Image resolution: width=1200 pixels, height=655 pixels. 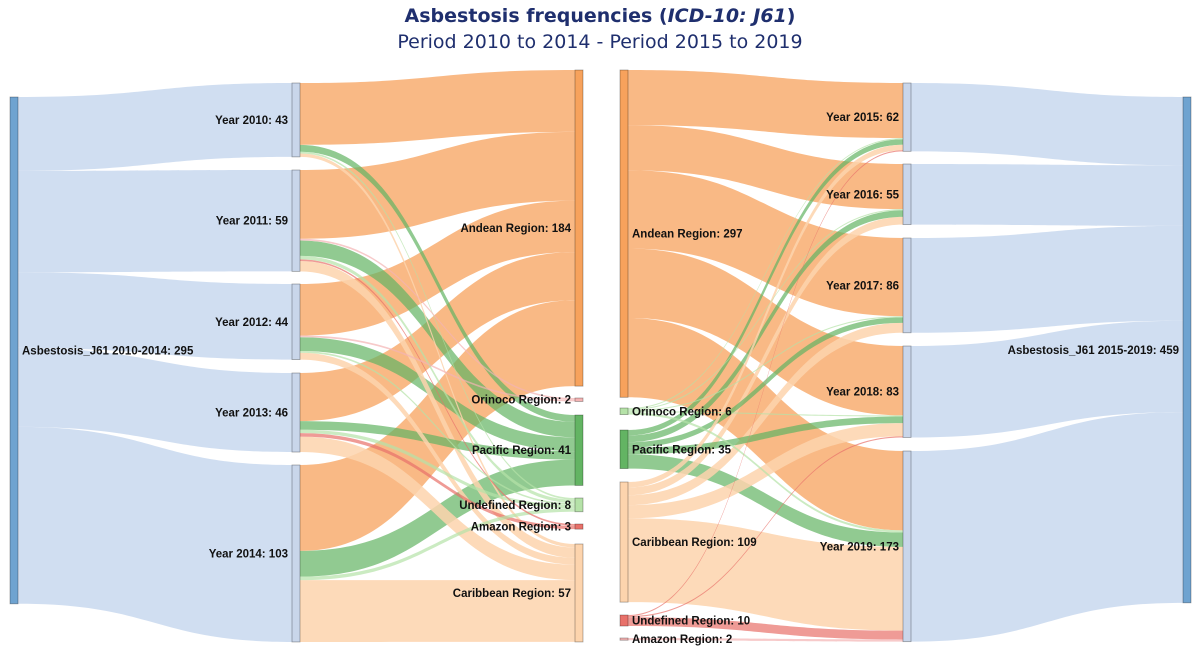 What do you see at coordinates (907, 391) in the screenshot?
I see `node-Y2018` at bounding box center [907, 391].